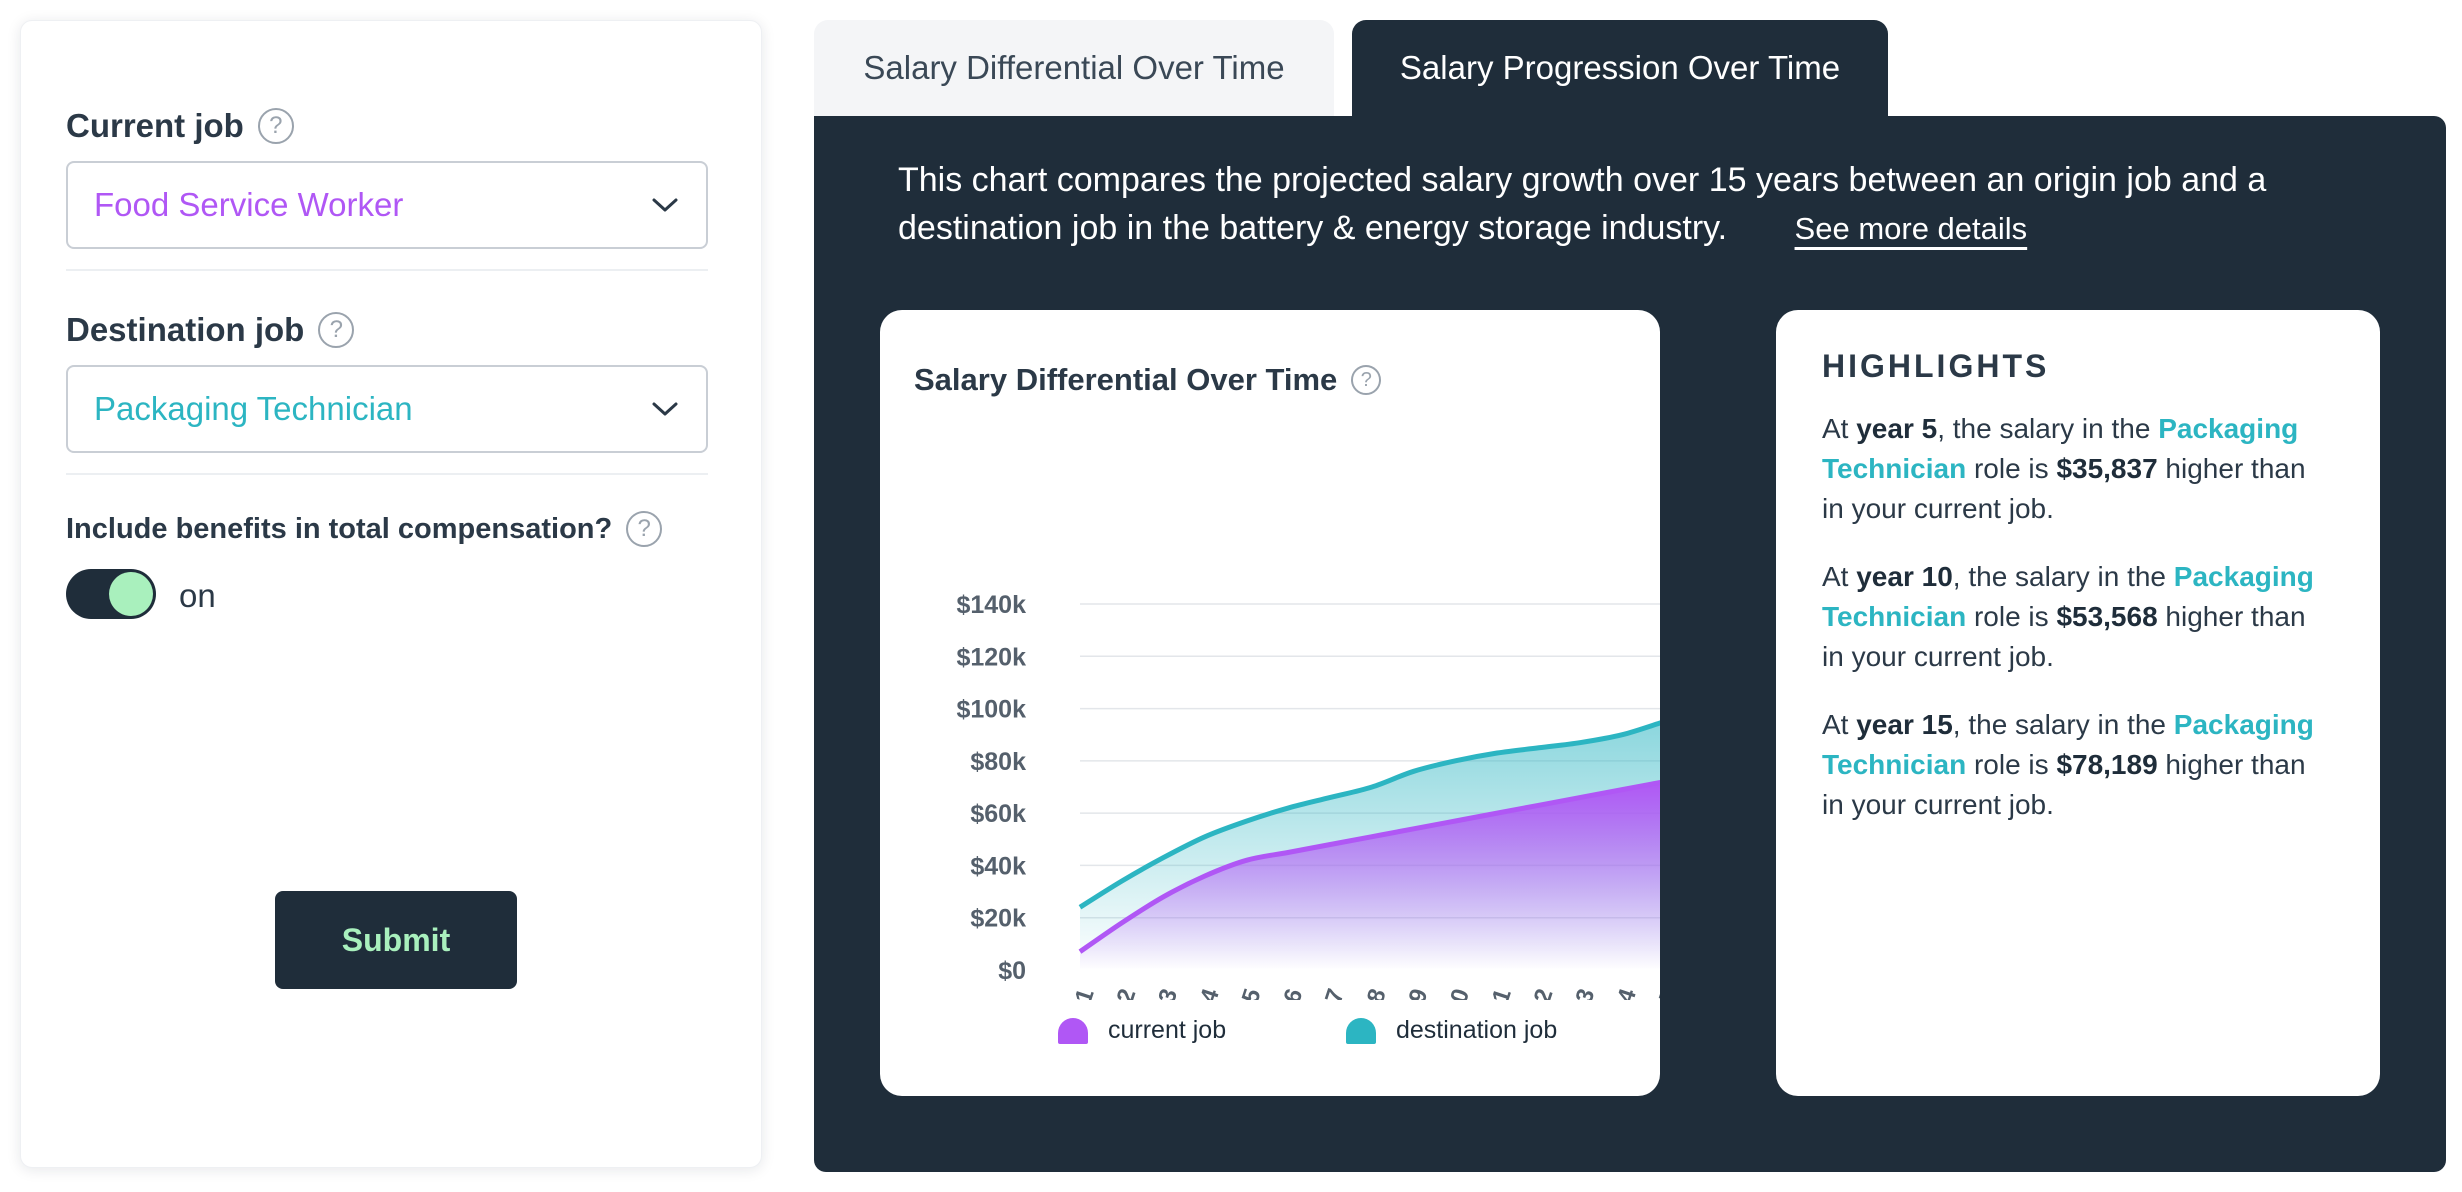  What do you see at coordinates (253, 408) in the screenshot?
I see `destination-job-value: Packaging Technician` at bounding box center [253, 408].